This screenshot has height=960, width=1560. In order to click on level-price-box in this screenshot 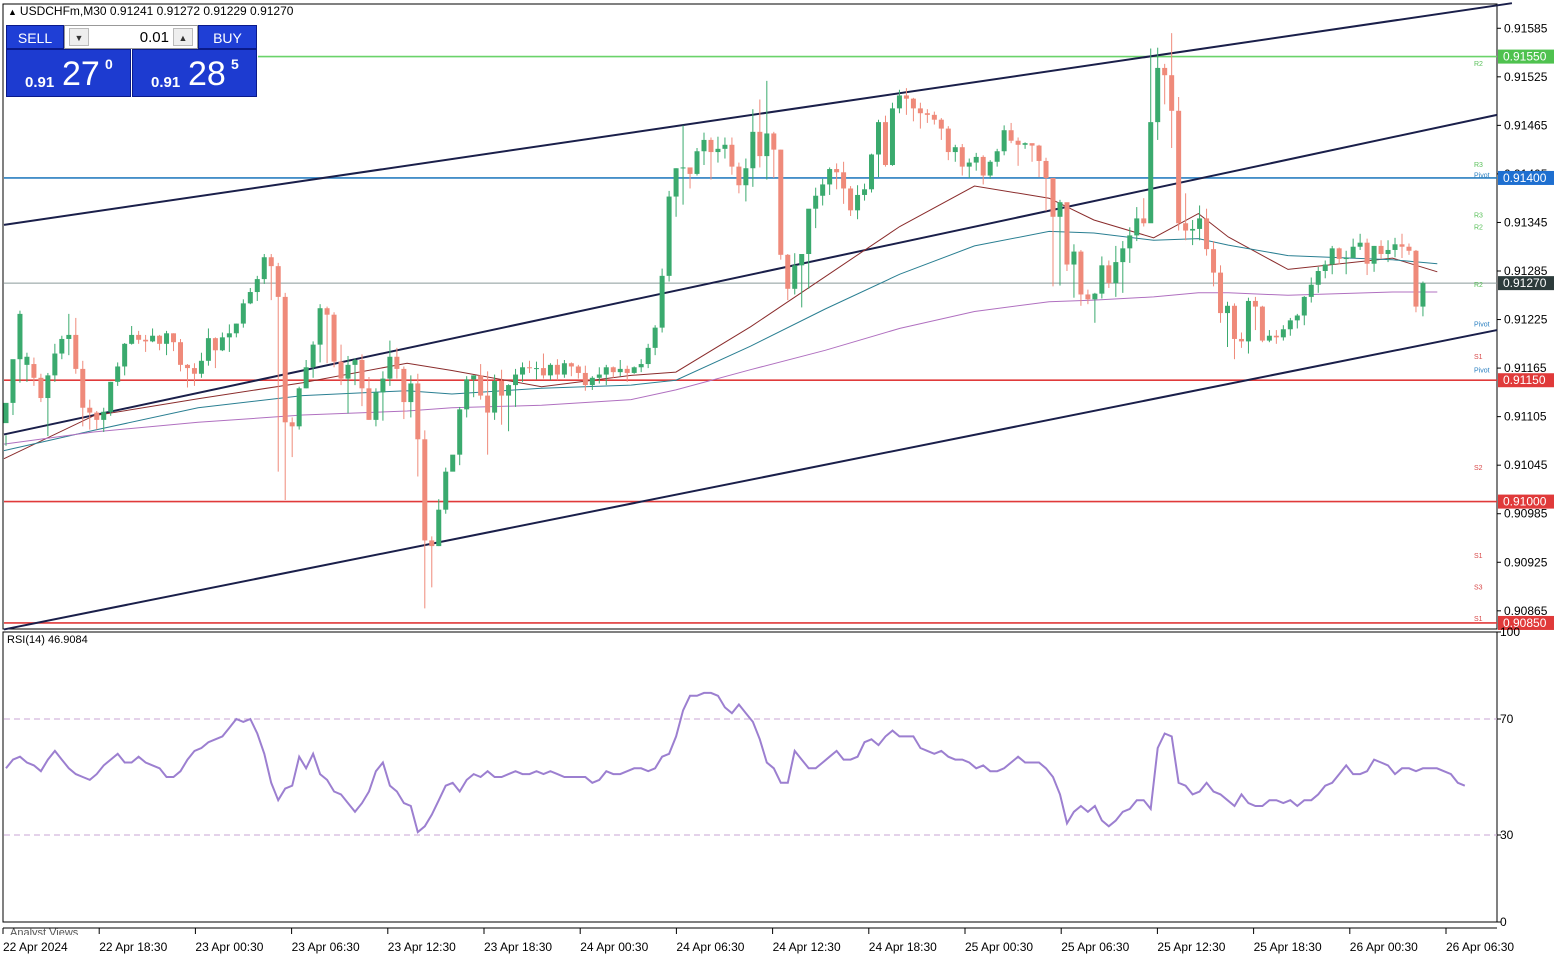, I will do `click(1526, 622)`.